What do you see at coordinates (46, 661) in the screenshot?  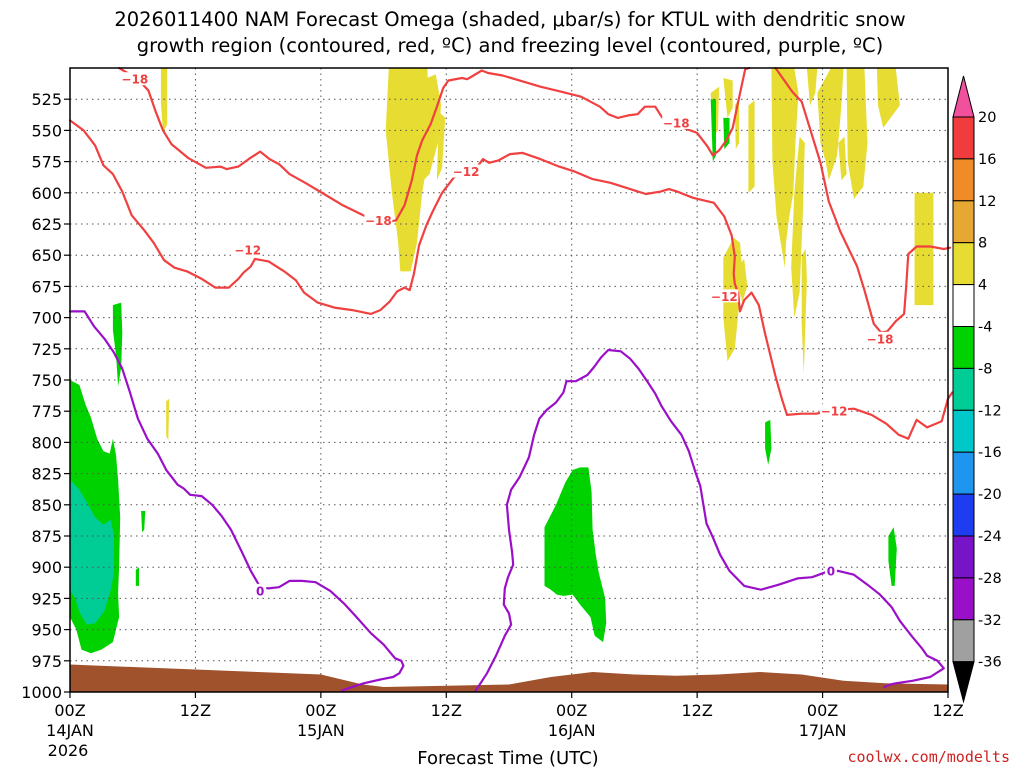 I see `y-tick-label: 975` at bounding box center [46, 661].